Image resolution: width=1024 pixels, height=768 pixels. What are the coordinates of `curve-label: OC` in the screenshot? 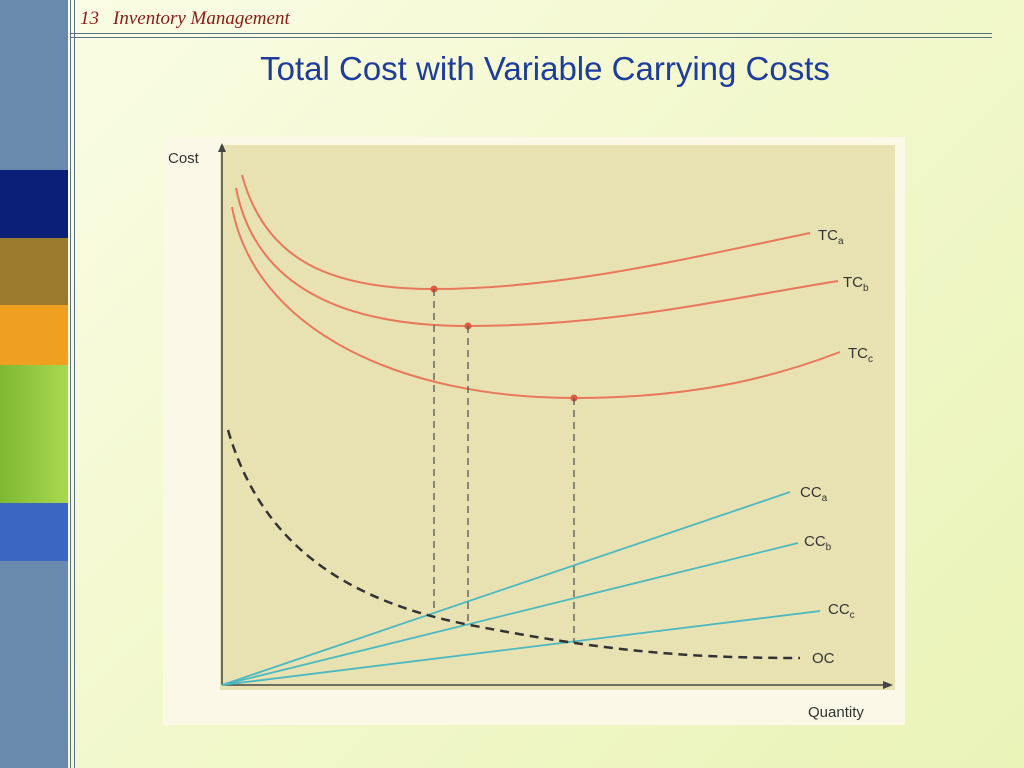 It's located at (823, 658).